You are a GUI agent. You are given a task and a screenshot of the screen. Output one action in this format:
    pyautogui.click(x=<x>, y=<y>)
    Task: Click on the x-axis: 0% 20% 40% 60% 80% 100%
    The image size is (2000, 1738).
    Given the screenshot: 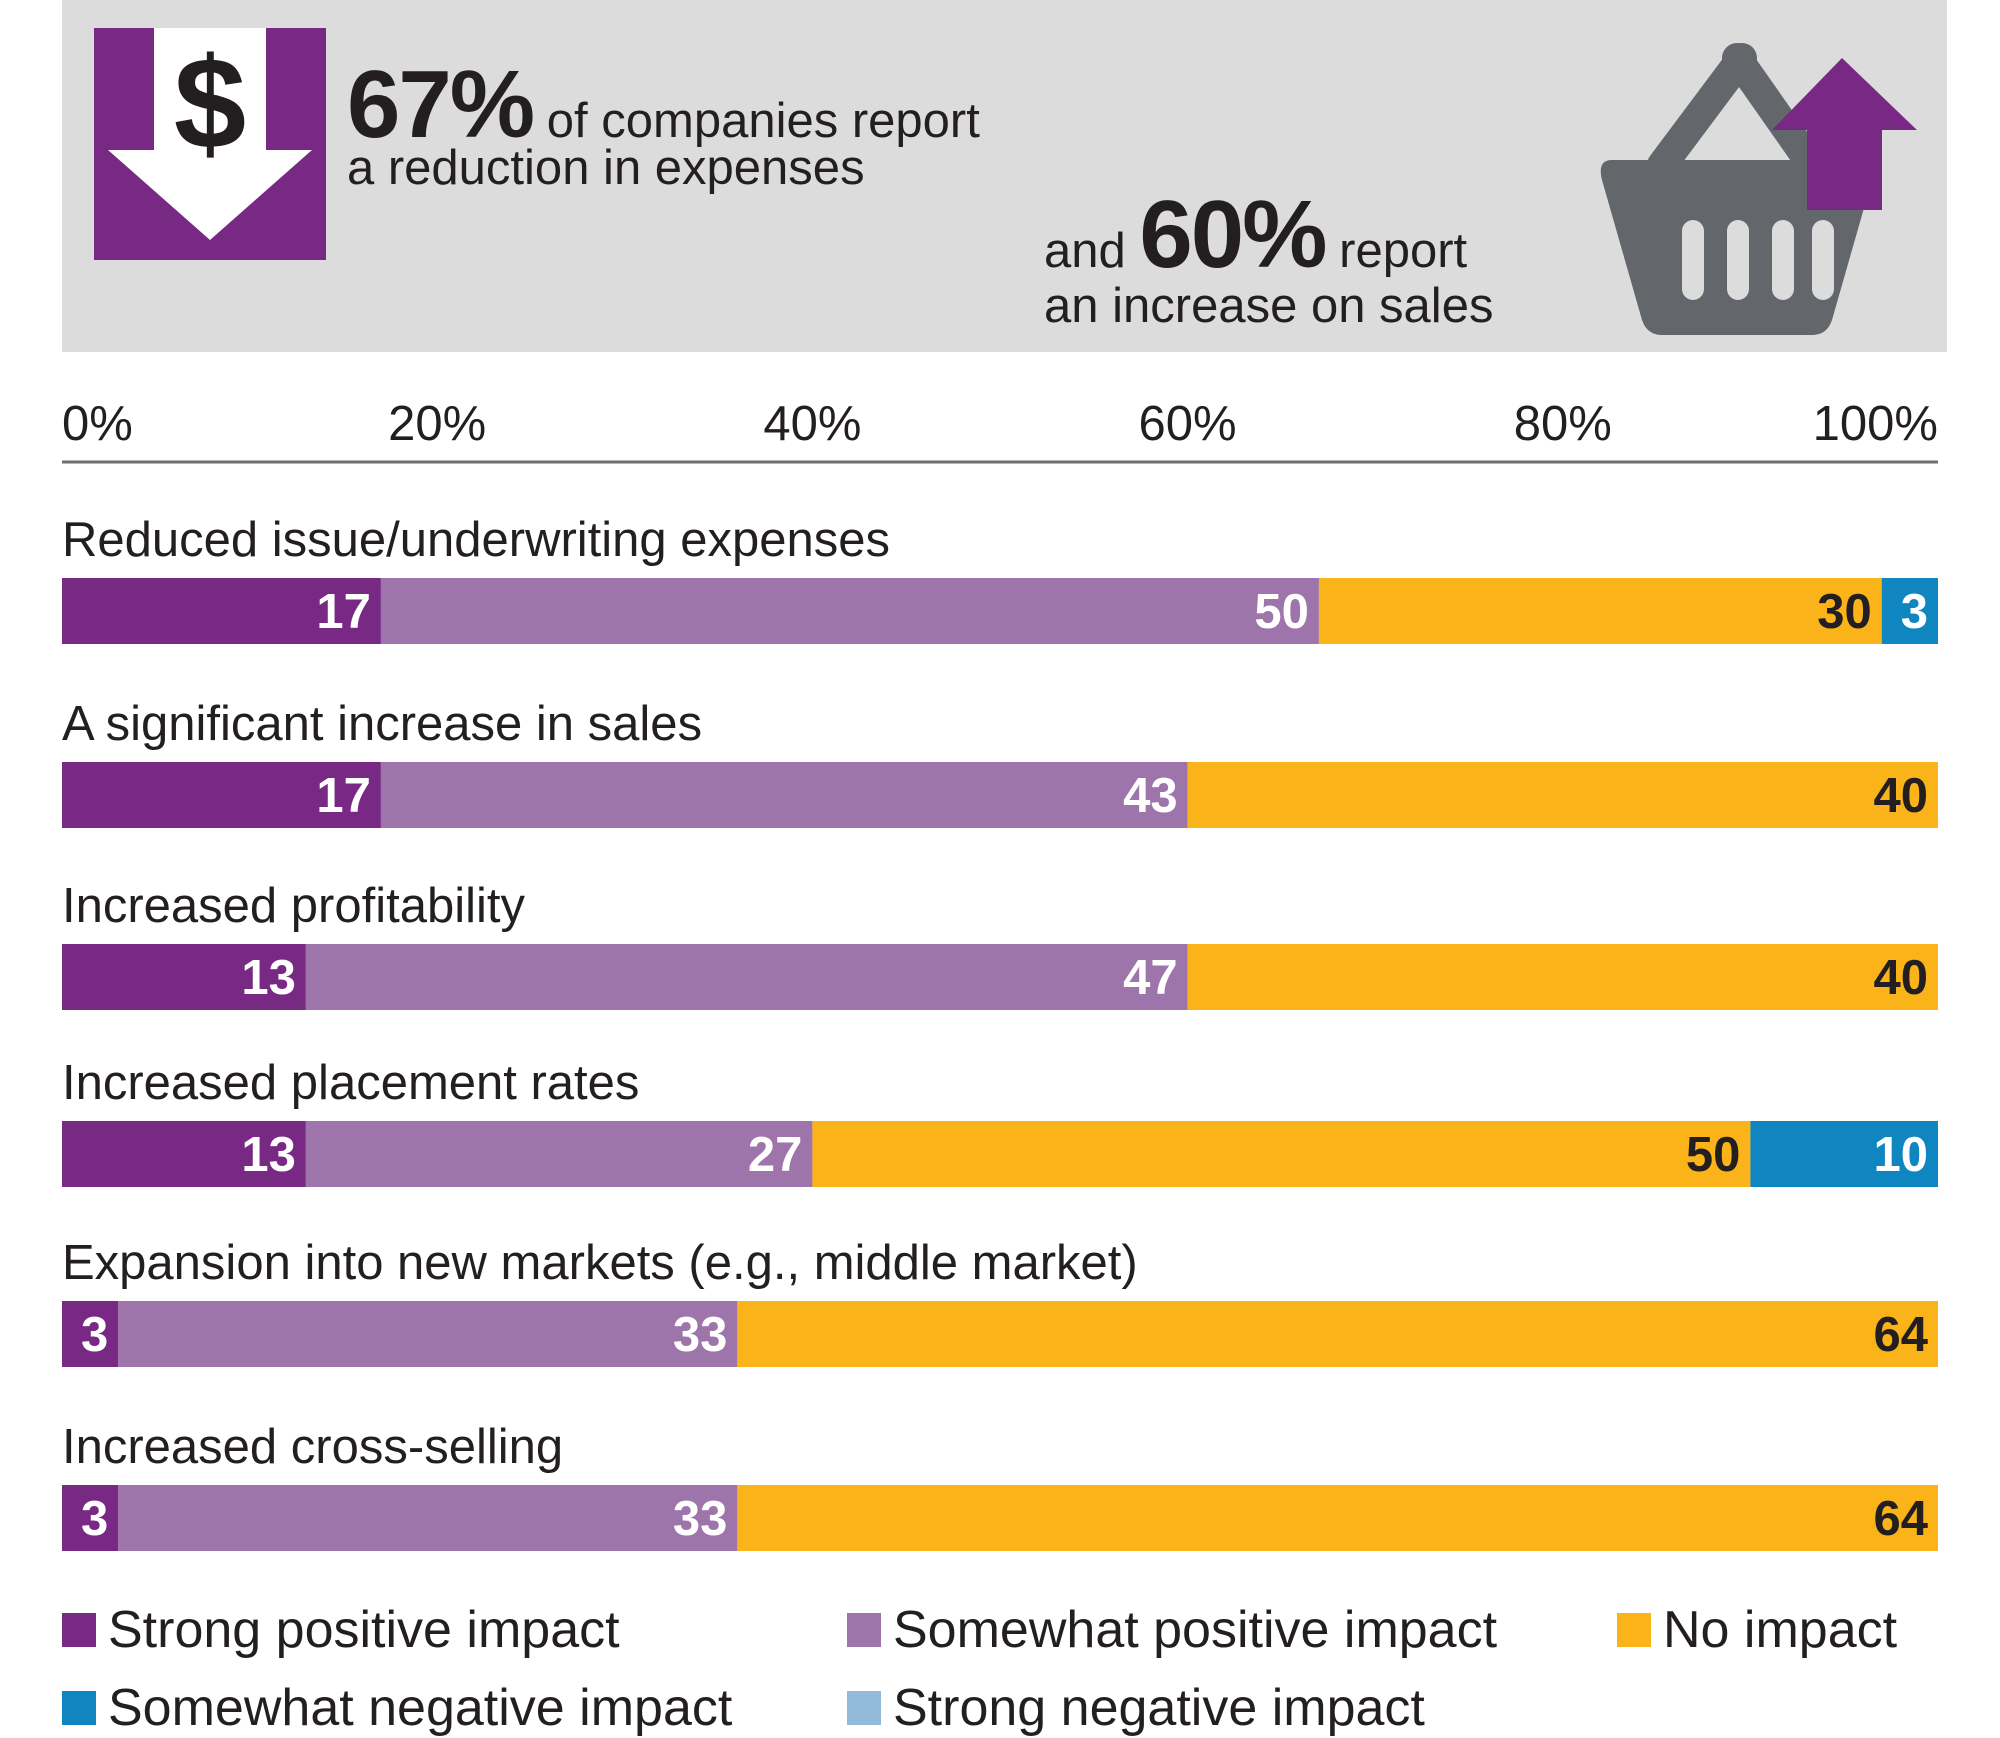 What is the action you would take?
    pyautogui.click(x=1000, y=430)
    